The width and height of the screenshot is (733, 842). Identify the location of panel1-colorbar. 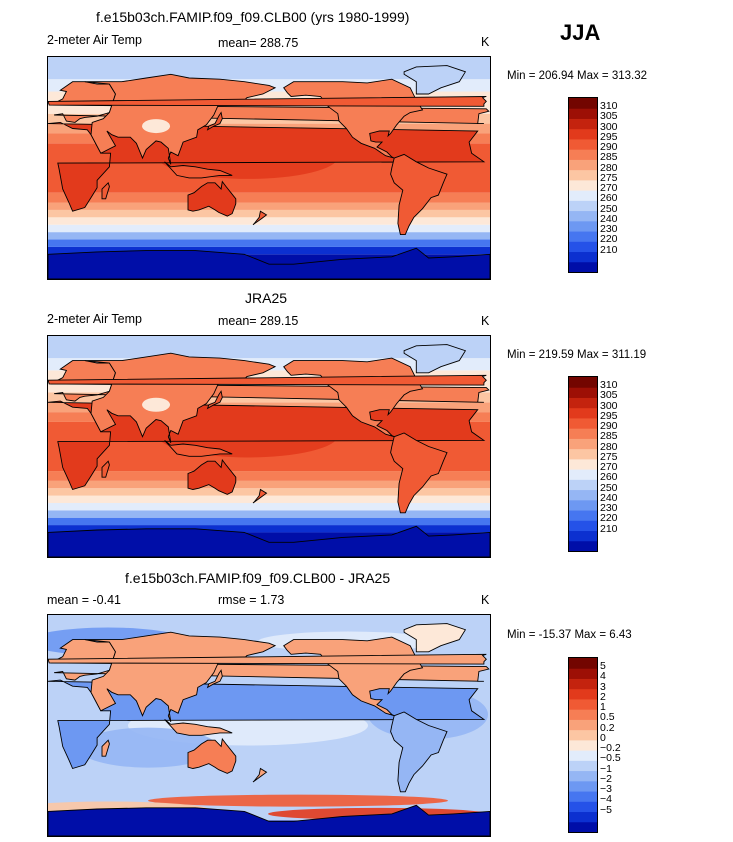
(583, 185).